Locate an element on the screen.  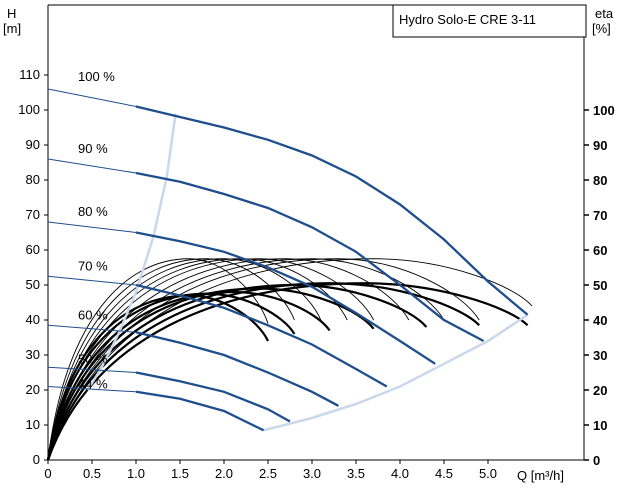
speed-curve-labels: 100 % 90 % 80 % 70 % 60 % 50 % 44 % is located at coordinates (96, 230).